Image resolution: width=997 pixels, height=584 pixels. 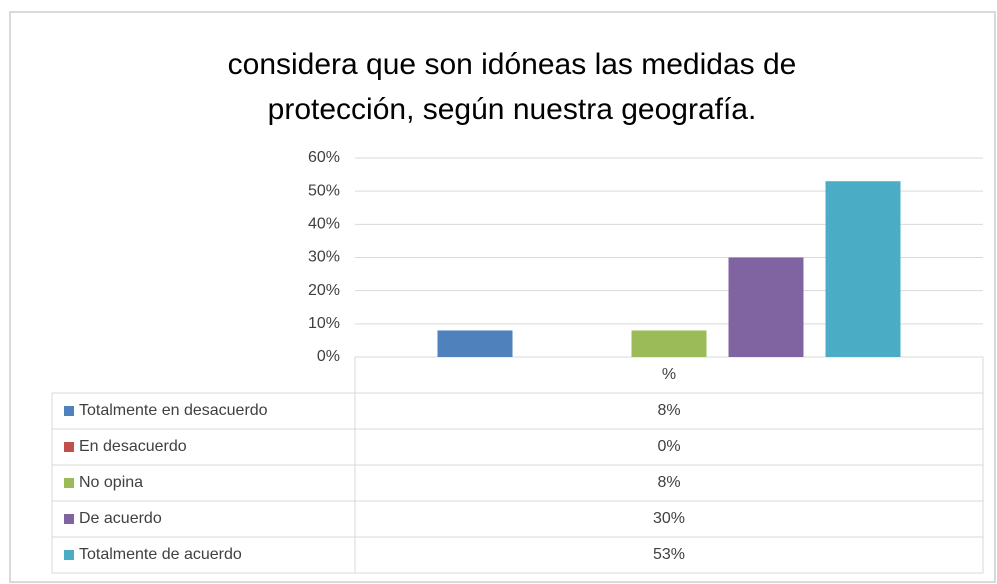 What do you see at coordinates (111, 482) in the screenshot?
I see `legend-label: No opina` at bounding box center [111, 482].